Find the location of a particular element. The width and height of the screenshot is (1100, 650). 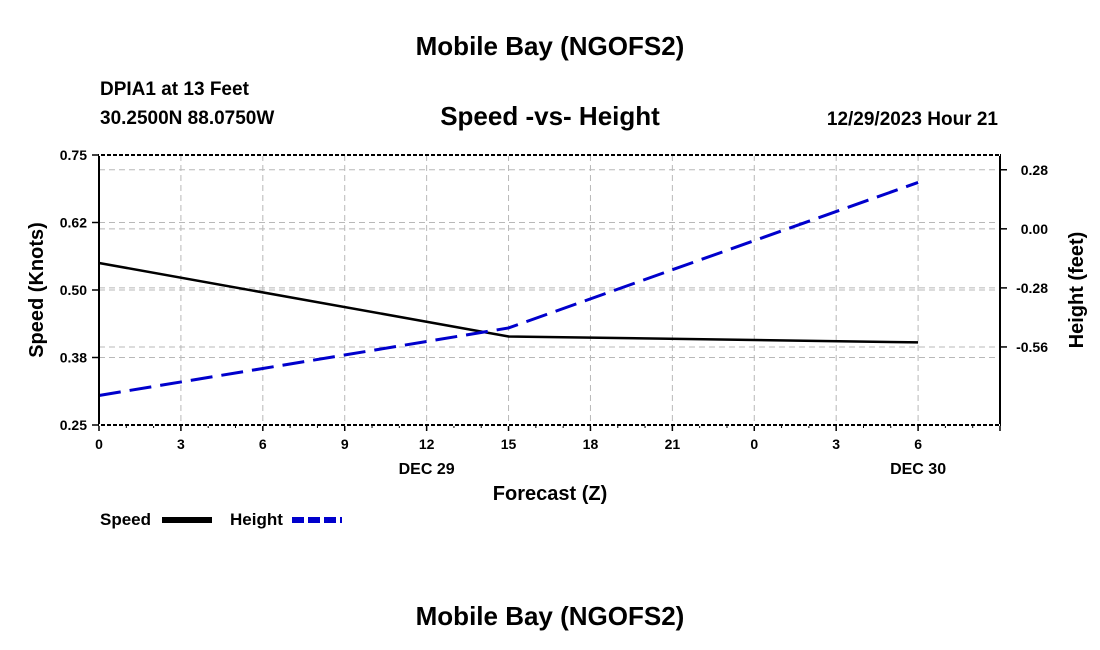

series-line-speed is located at coordinates (508, 302).